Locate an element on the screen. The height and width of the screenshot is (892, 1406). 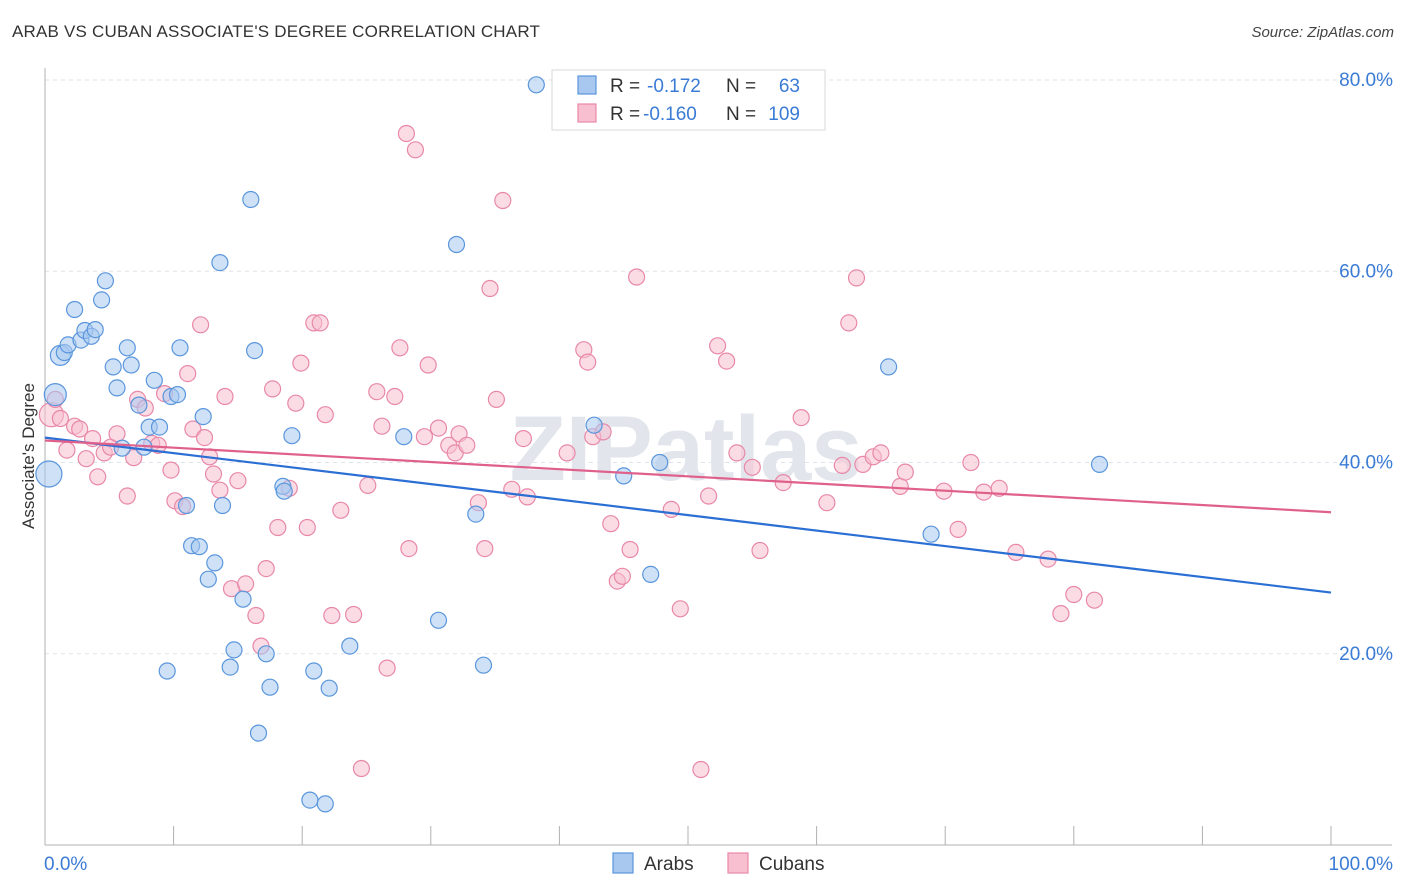
correlation-legend: R = -0.172 N = 63 R = -0.160 N = 109 is located at coordinates (688, 100).